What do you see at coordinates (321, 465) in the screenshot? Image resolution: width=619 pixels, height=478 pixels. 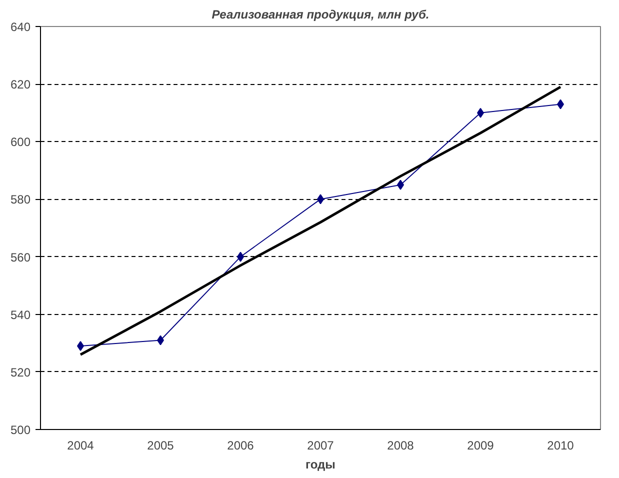 I see `x-axis-title: годы` at bounding box center [321, 465].